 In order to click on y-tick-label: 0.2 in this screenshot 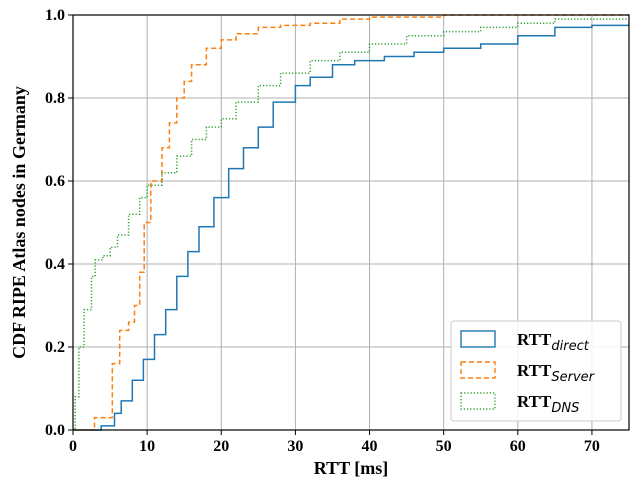, I will do `click(55, 347)`.